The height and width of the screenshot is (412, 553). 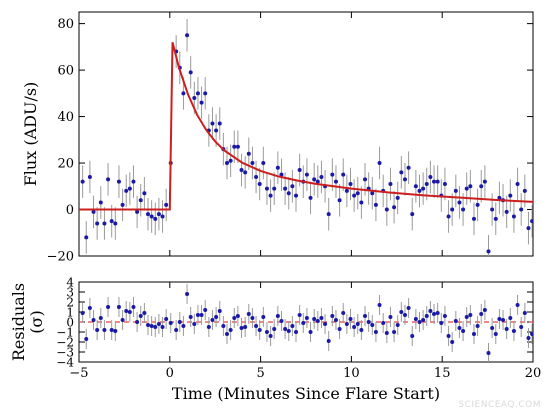 I want to click on residual-xtick-label: −5, so click(x=78, y=373).